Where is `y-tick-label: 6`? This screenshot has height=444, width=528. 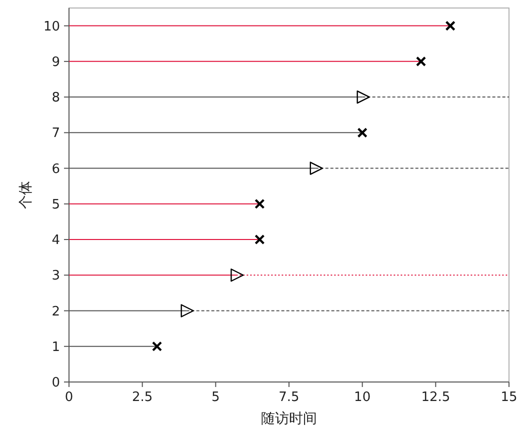 y-tick-label: 6 is located at coordinates (56, 169).